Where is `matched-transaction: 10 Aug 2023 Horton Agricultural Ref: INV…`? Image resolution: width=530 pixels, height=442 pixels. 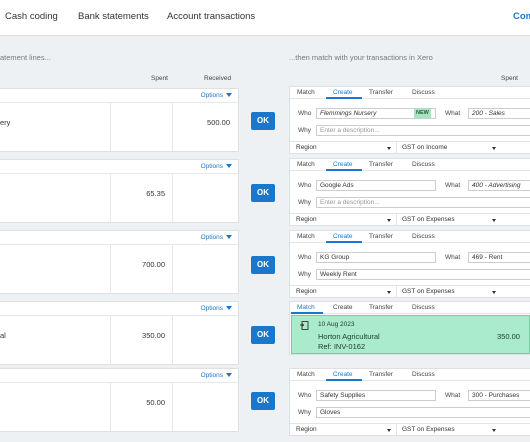 matched-transaction: 10 Aug 2023 Horton Agricultural Ref: INV… is located at coordinates (410, 334).